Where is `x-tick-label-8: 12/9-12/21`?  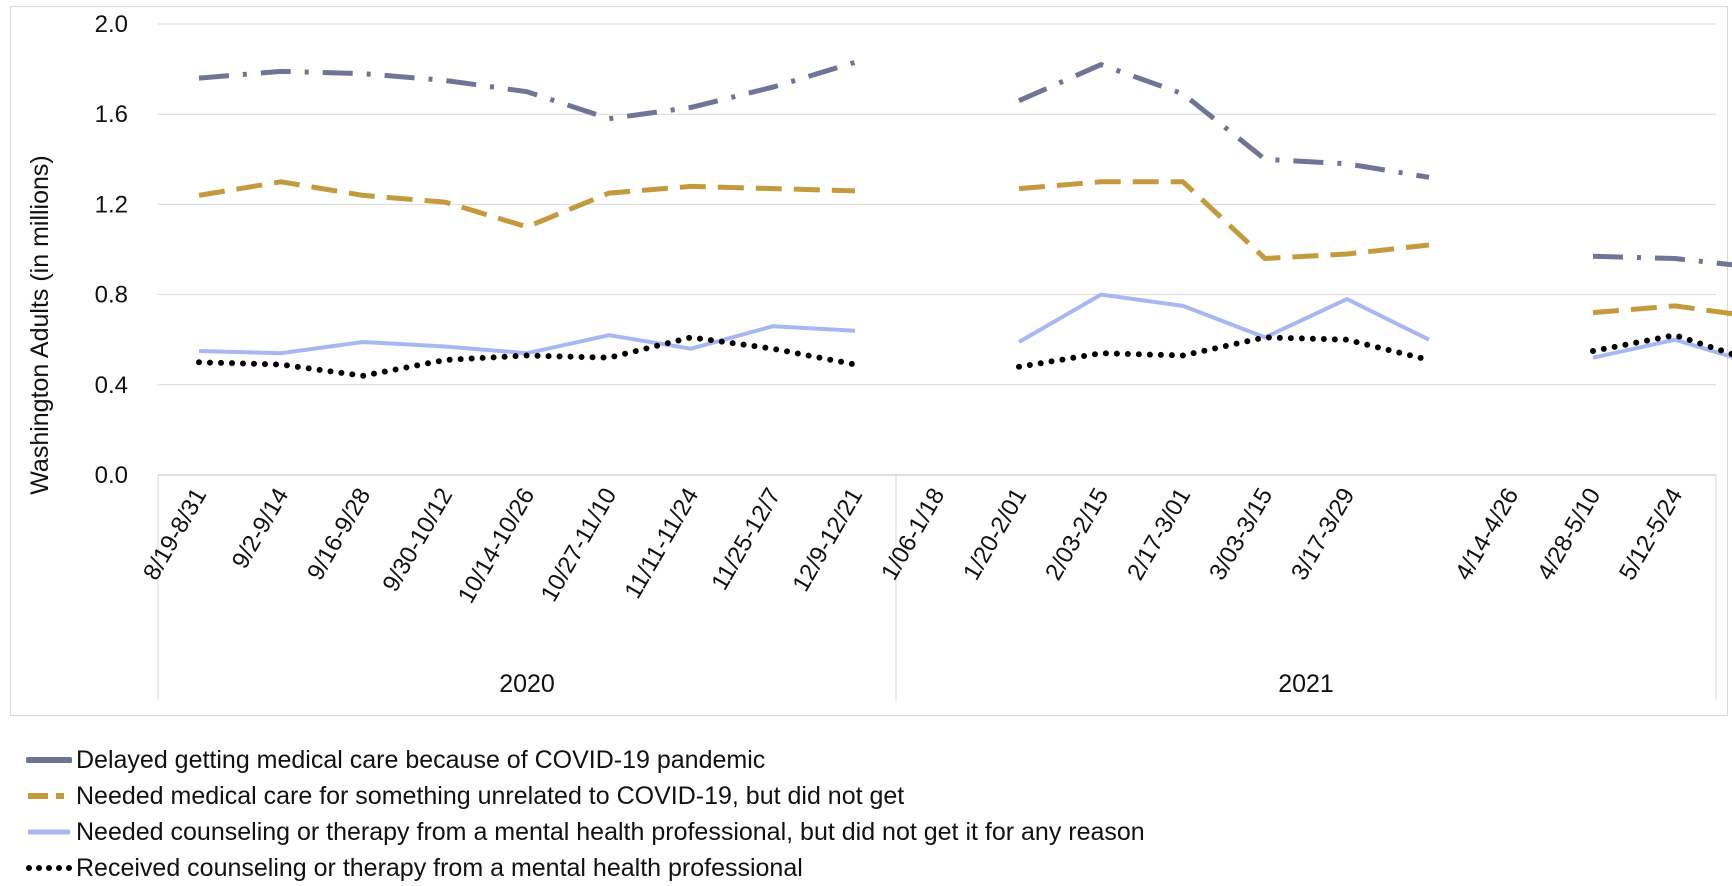 x-tick-label-8: 12/9-12/21 is located at coordinates (827, 540).